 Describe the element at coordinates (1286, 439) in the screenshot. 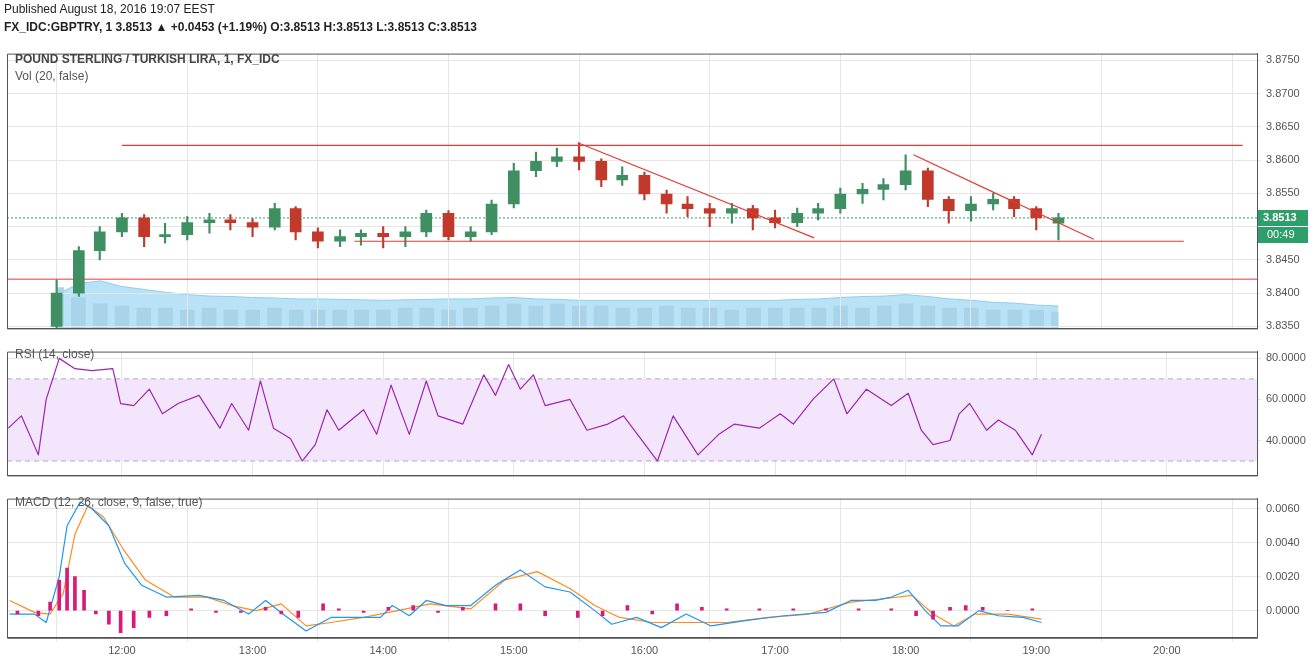

I see `y-tick-label: 40.0000` at that location.